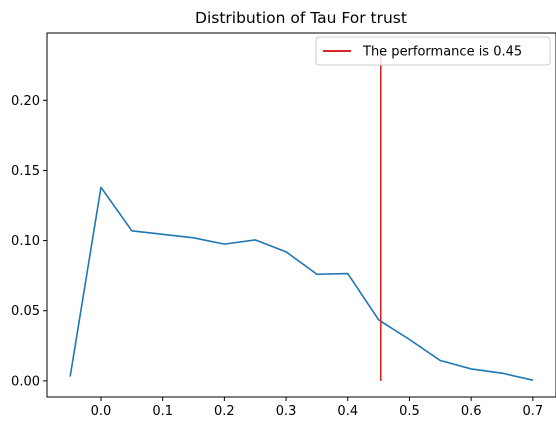 This screenshot has height=435, width=556. Describe the element at coordinates (101, 411) in the screenshot. I see `x-tick-label: 0.0` at that location.